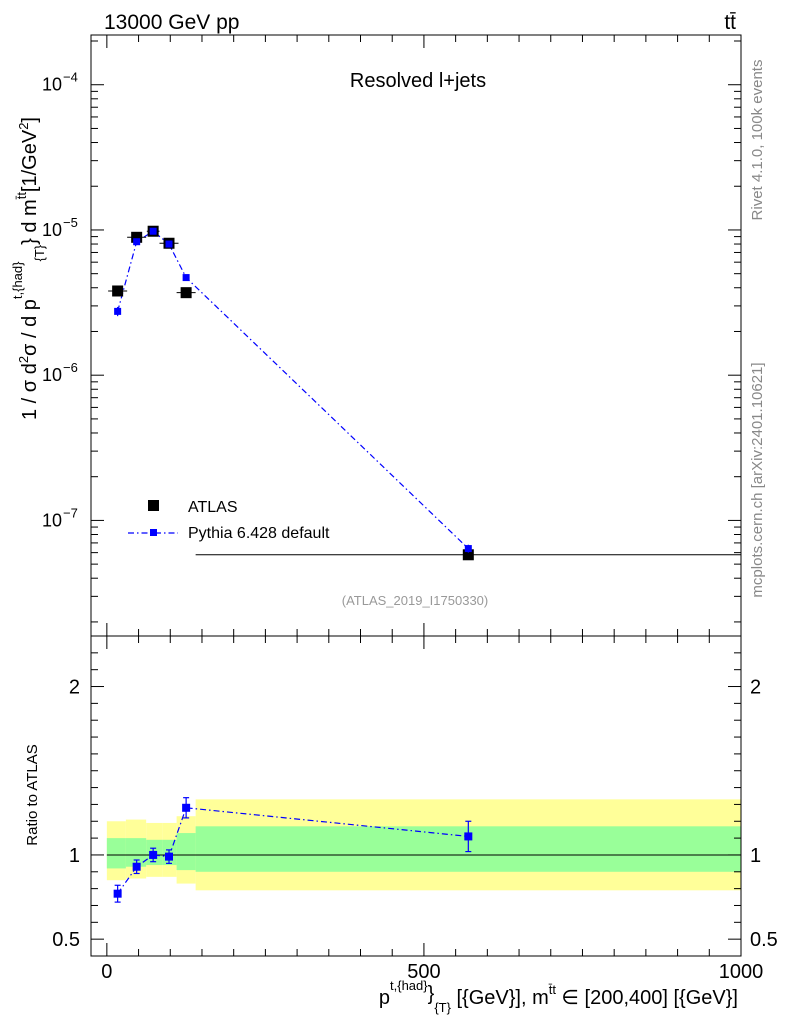 This screenshot has height=1024, width=786. I want to click on ratio-ytick-label: 0.5, so click(66, 940).